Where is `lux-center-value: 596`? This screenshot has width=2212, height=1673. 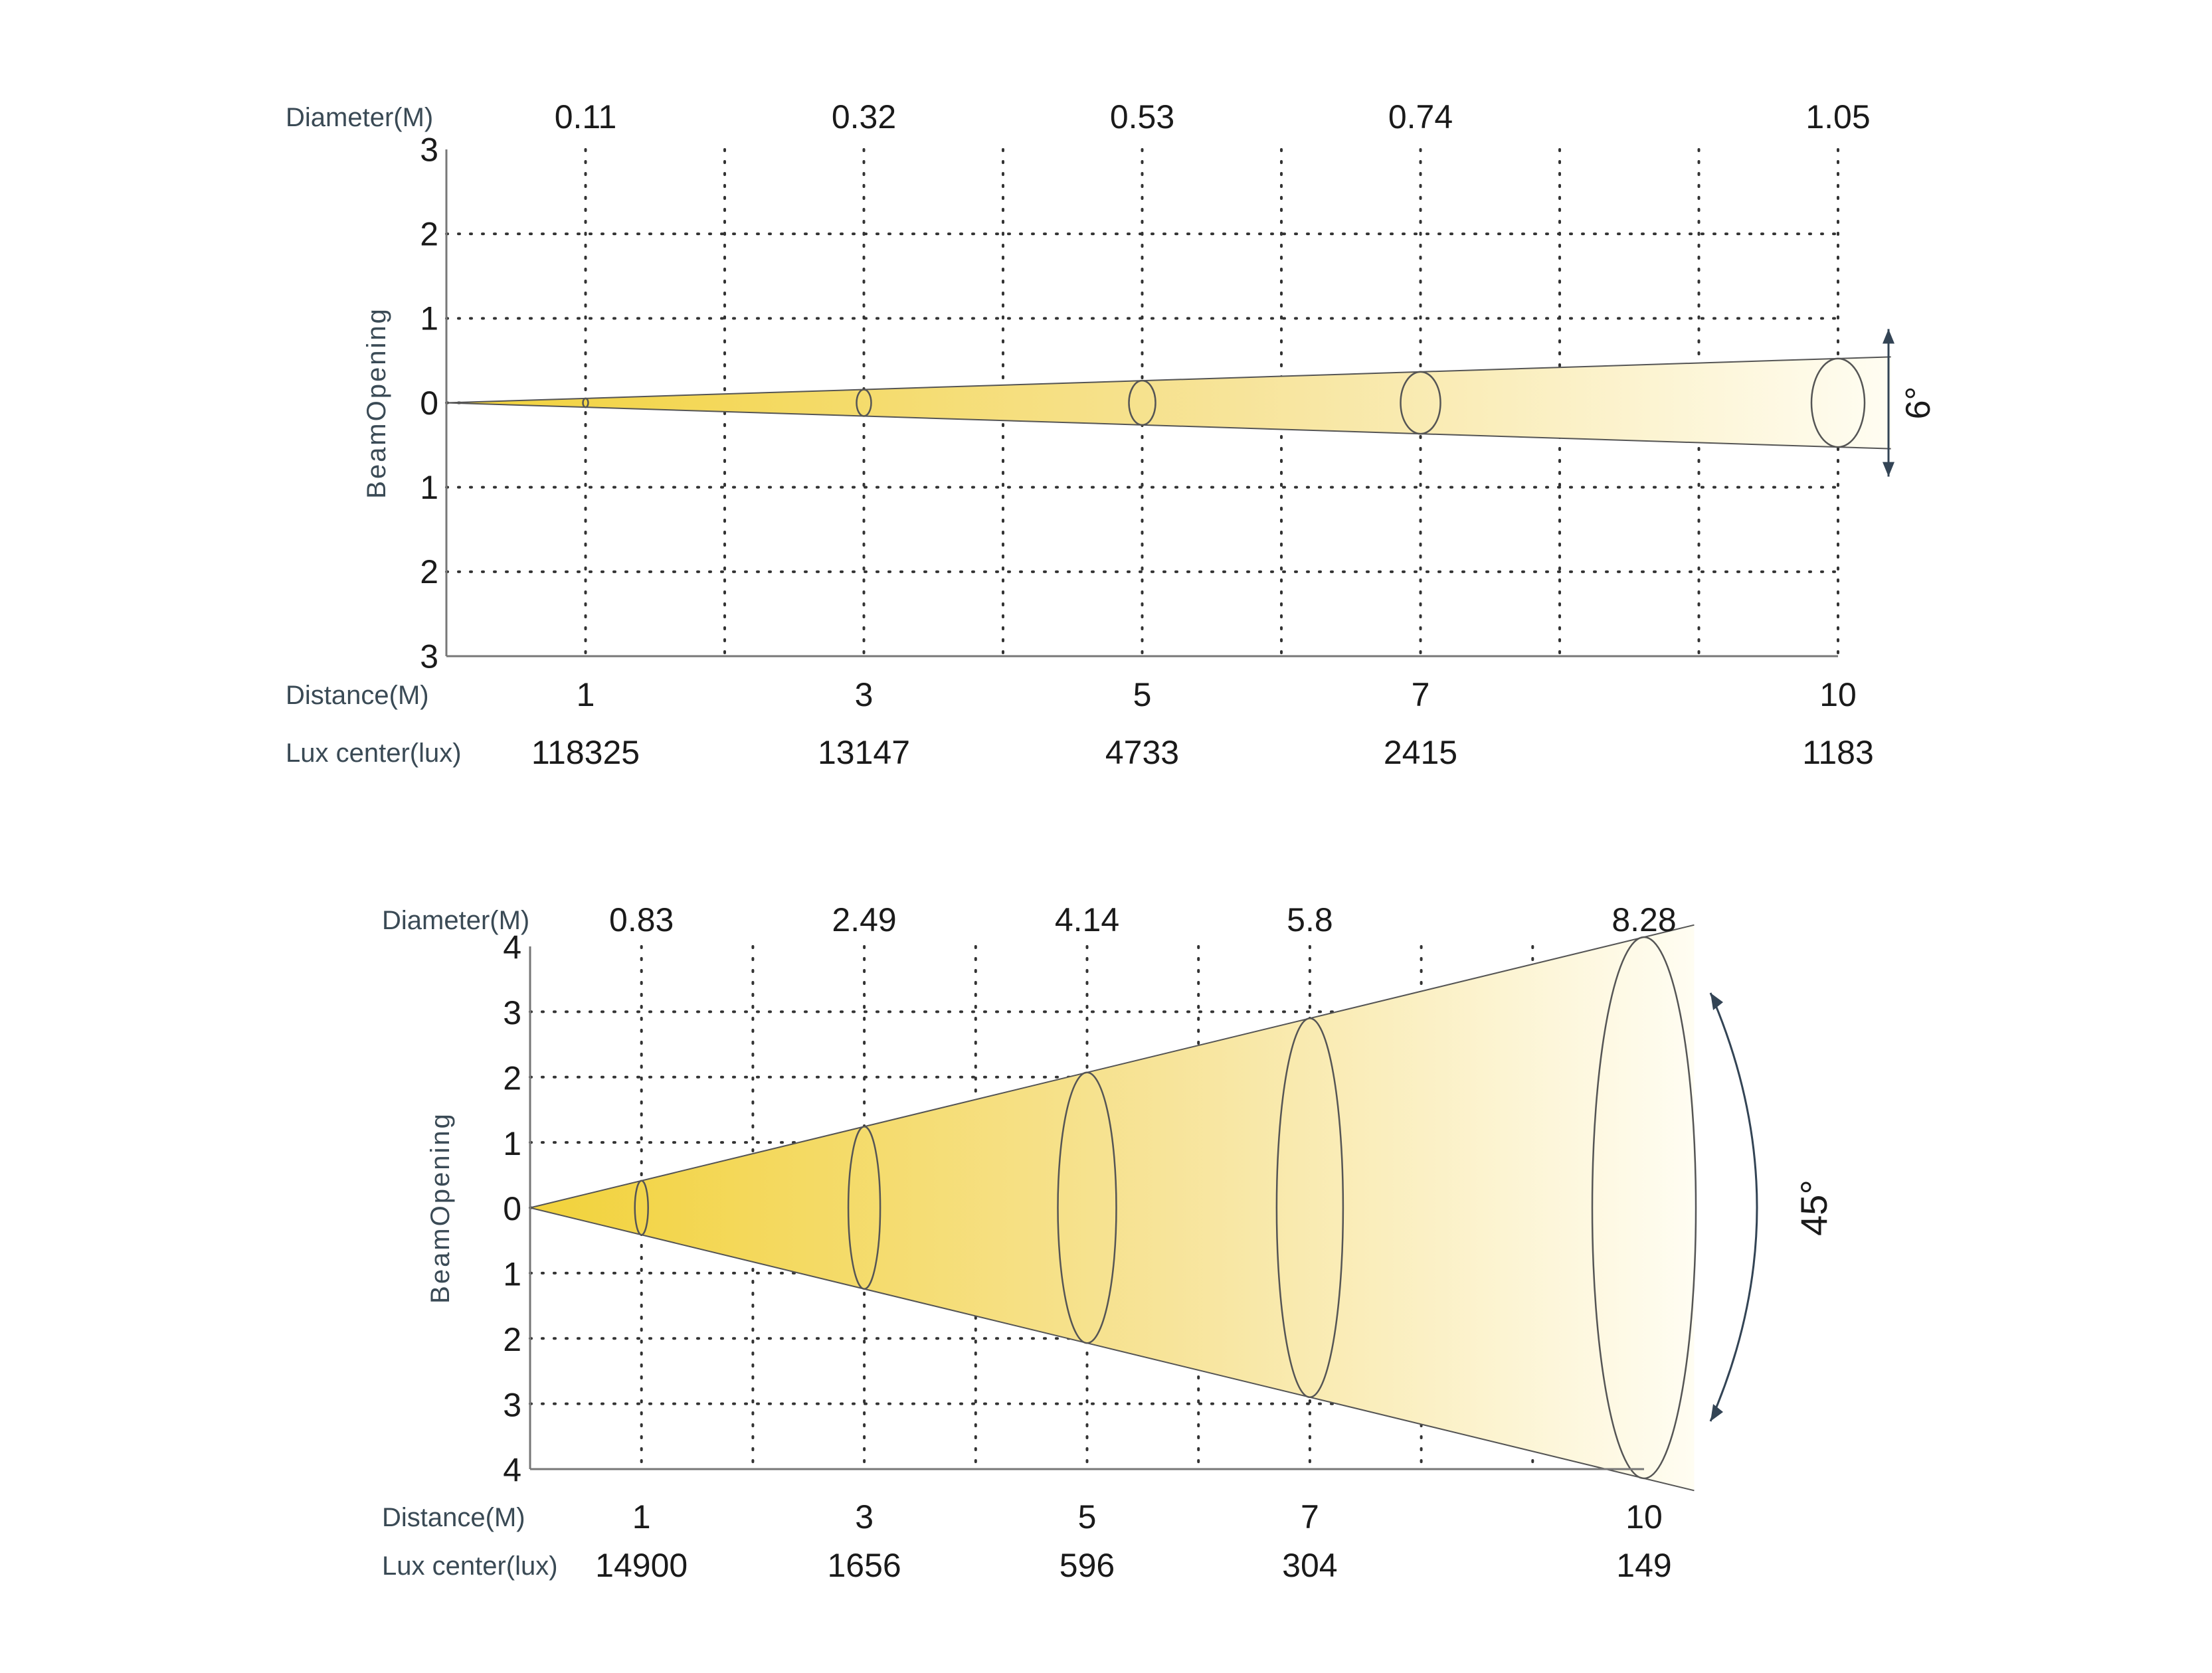
lux-center-value: 596 is located at coordinates (1087, 1565).